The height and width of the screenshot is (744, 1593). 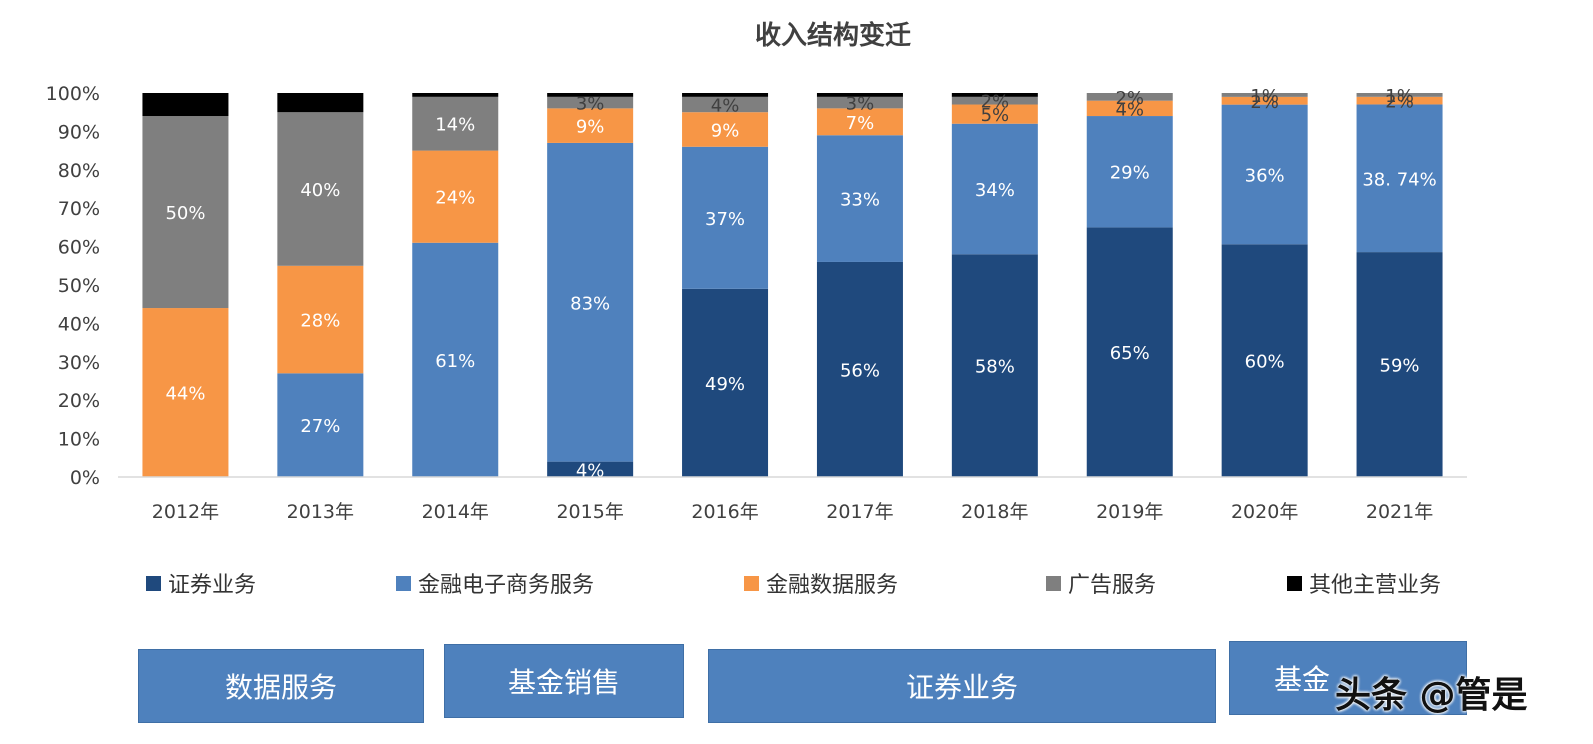 What do you see at coordinates (1375, 585) in the screenshot?
I see `legend-label: 其他主营业务` at bounding box center [1375, 585].